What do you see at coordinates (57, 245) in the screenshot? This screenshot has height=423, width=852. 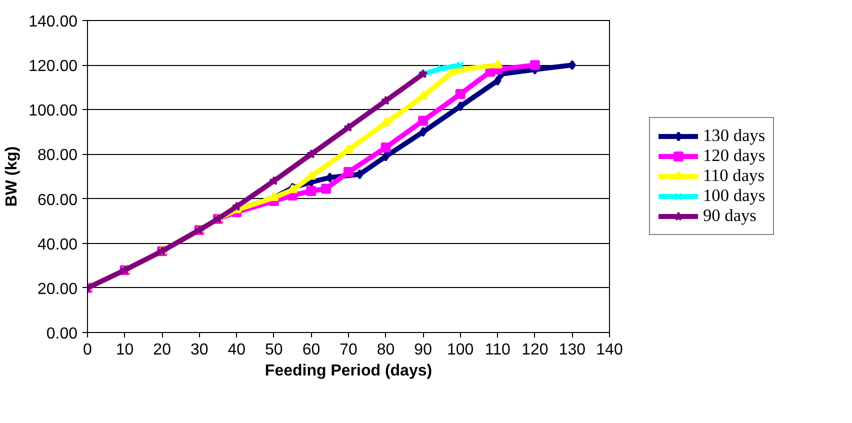 I see `y-tick-label: 40.00` at bounding box center [57, 245].